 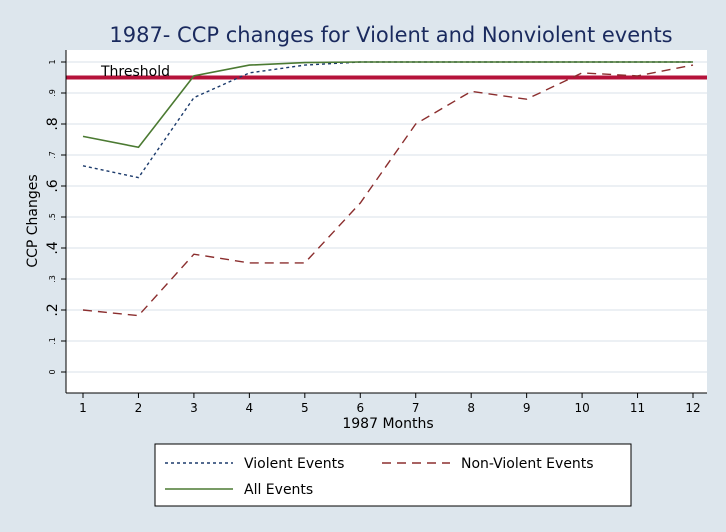 I want to click on y-tick-label: .1, so click(x=52, y=341).